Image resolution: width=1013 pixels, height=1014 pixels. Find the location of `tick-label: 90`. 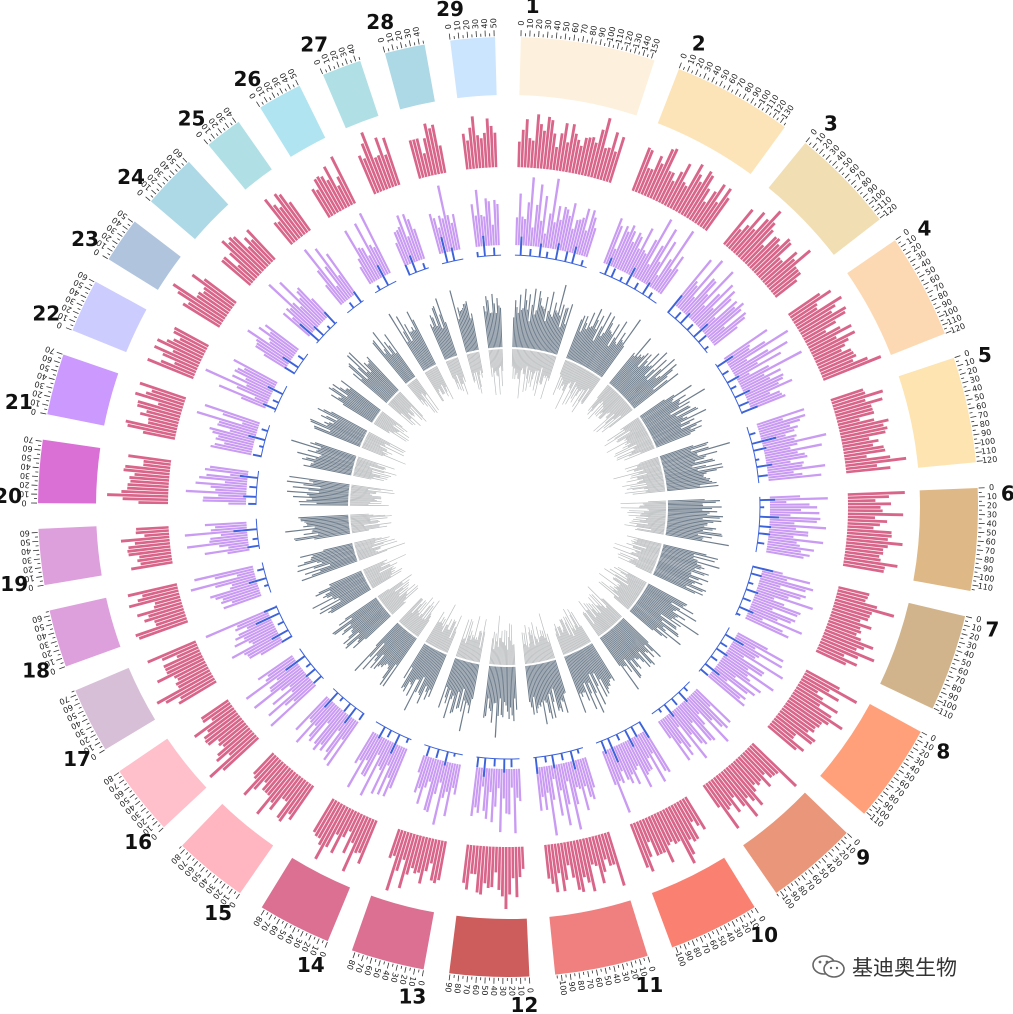

tick-label: 90 is located at coordinates (448, 987).